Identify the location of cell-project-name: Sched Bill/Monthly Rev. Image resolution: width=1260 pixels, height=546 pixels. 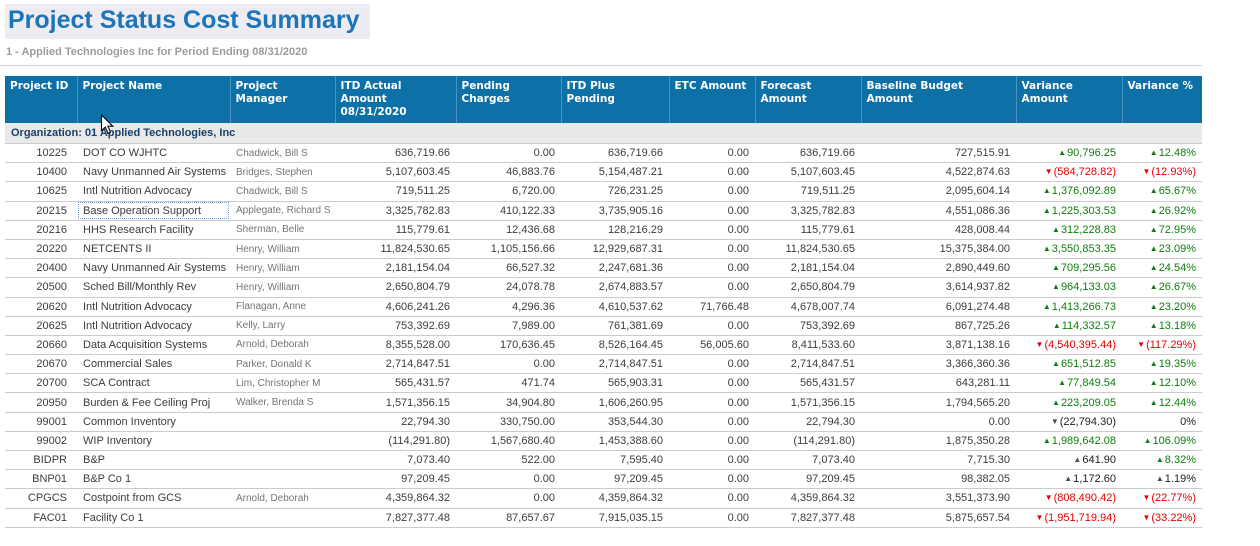
(153, 287).